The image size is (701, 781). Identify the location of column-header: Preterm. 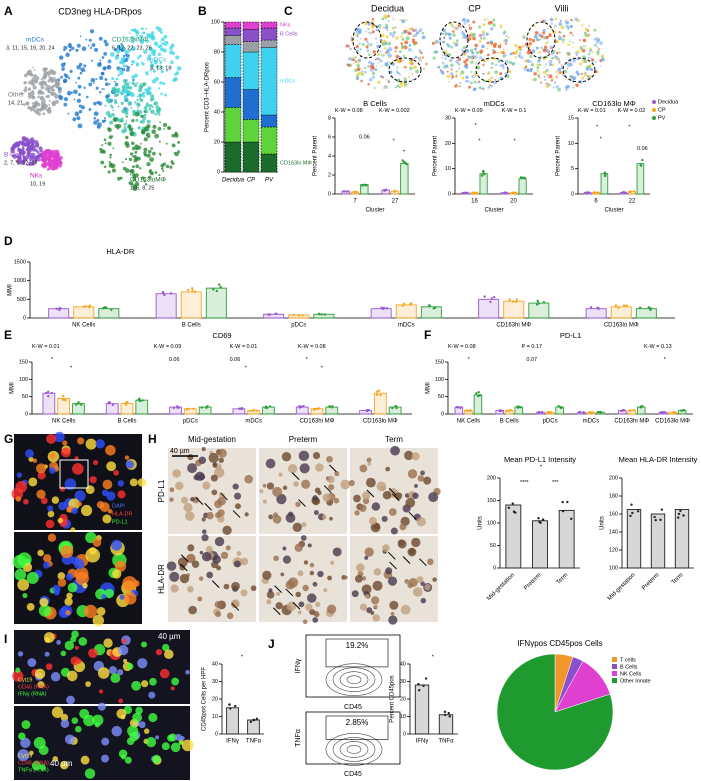
(303, 439).